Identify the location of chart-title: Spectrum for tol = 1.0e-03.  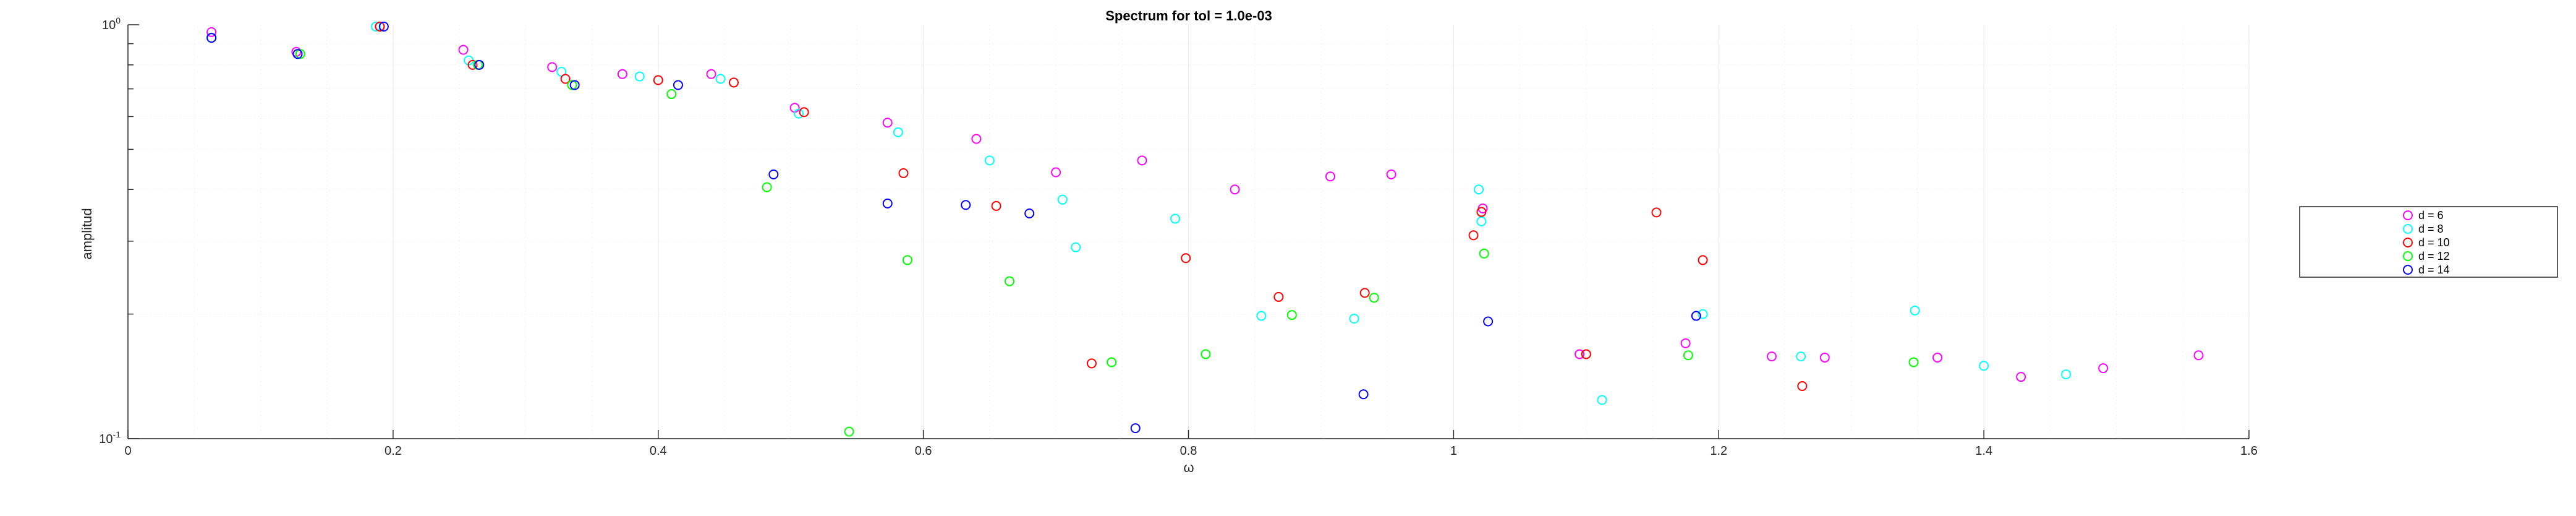
(1188, 16).